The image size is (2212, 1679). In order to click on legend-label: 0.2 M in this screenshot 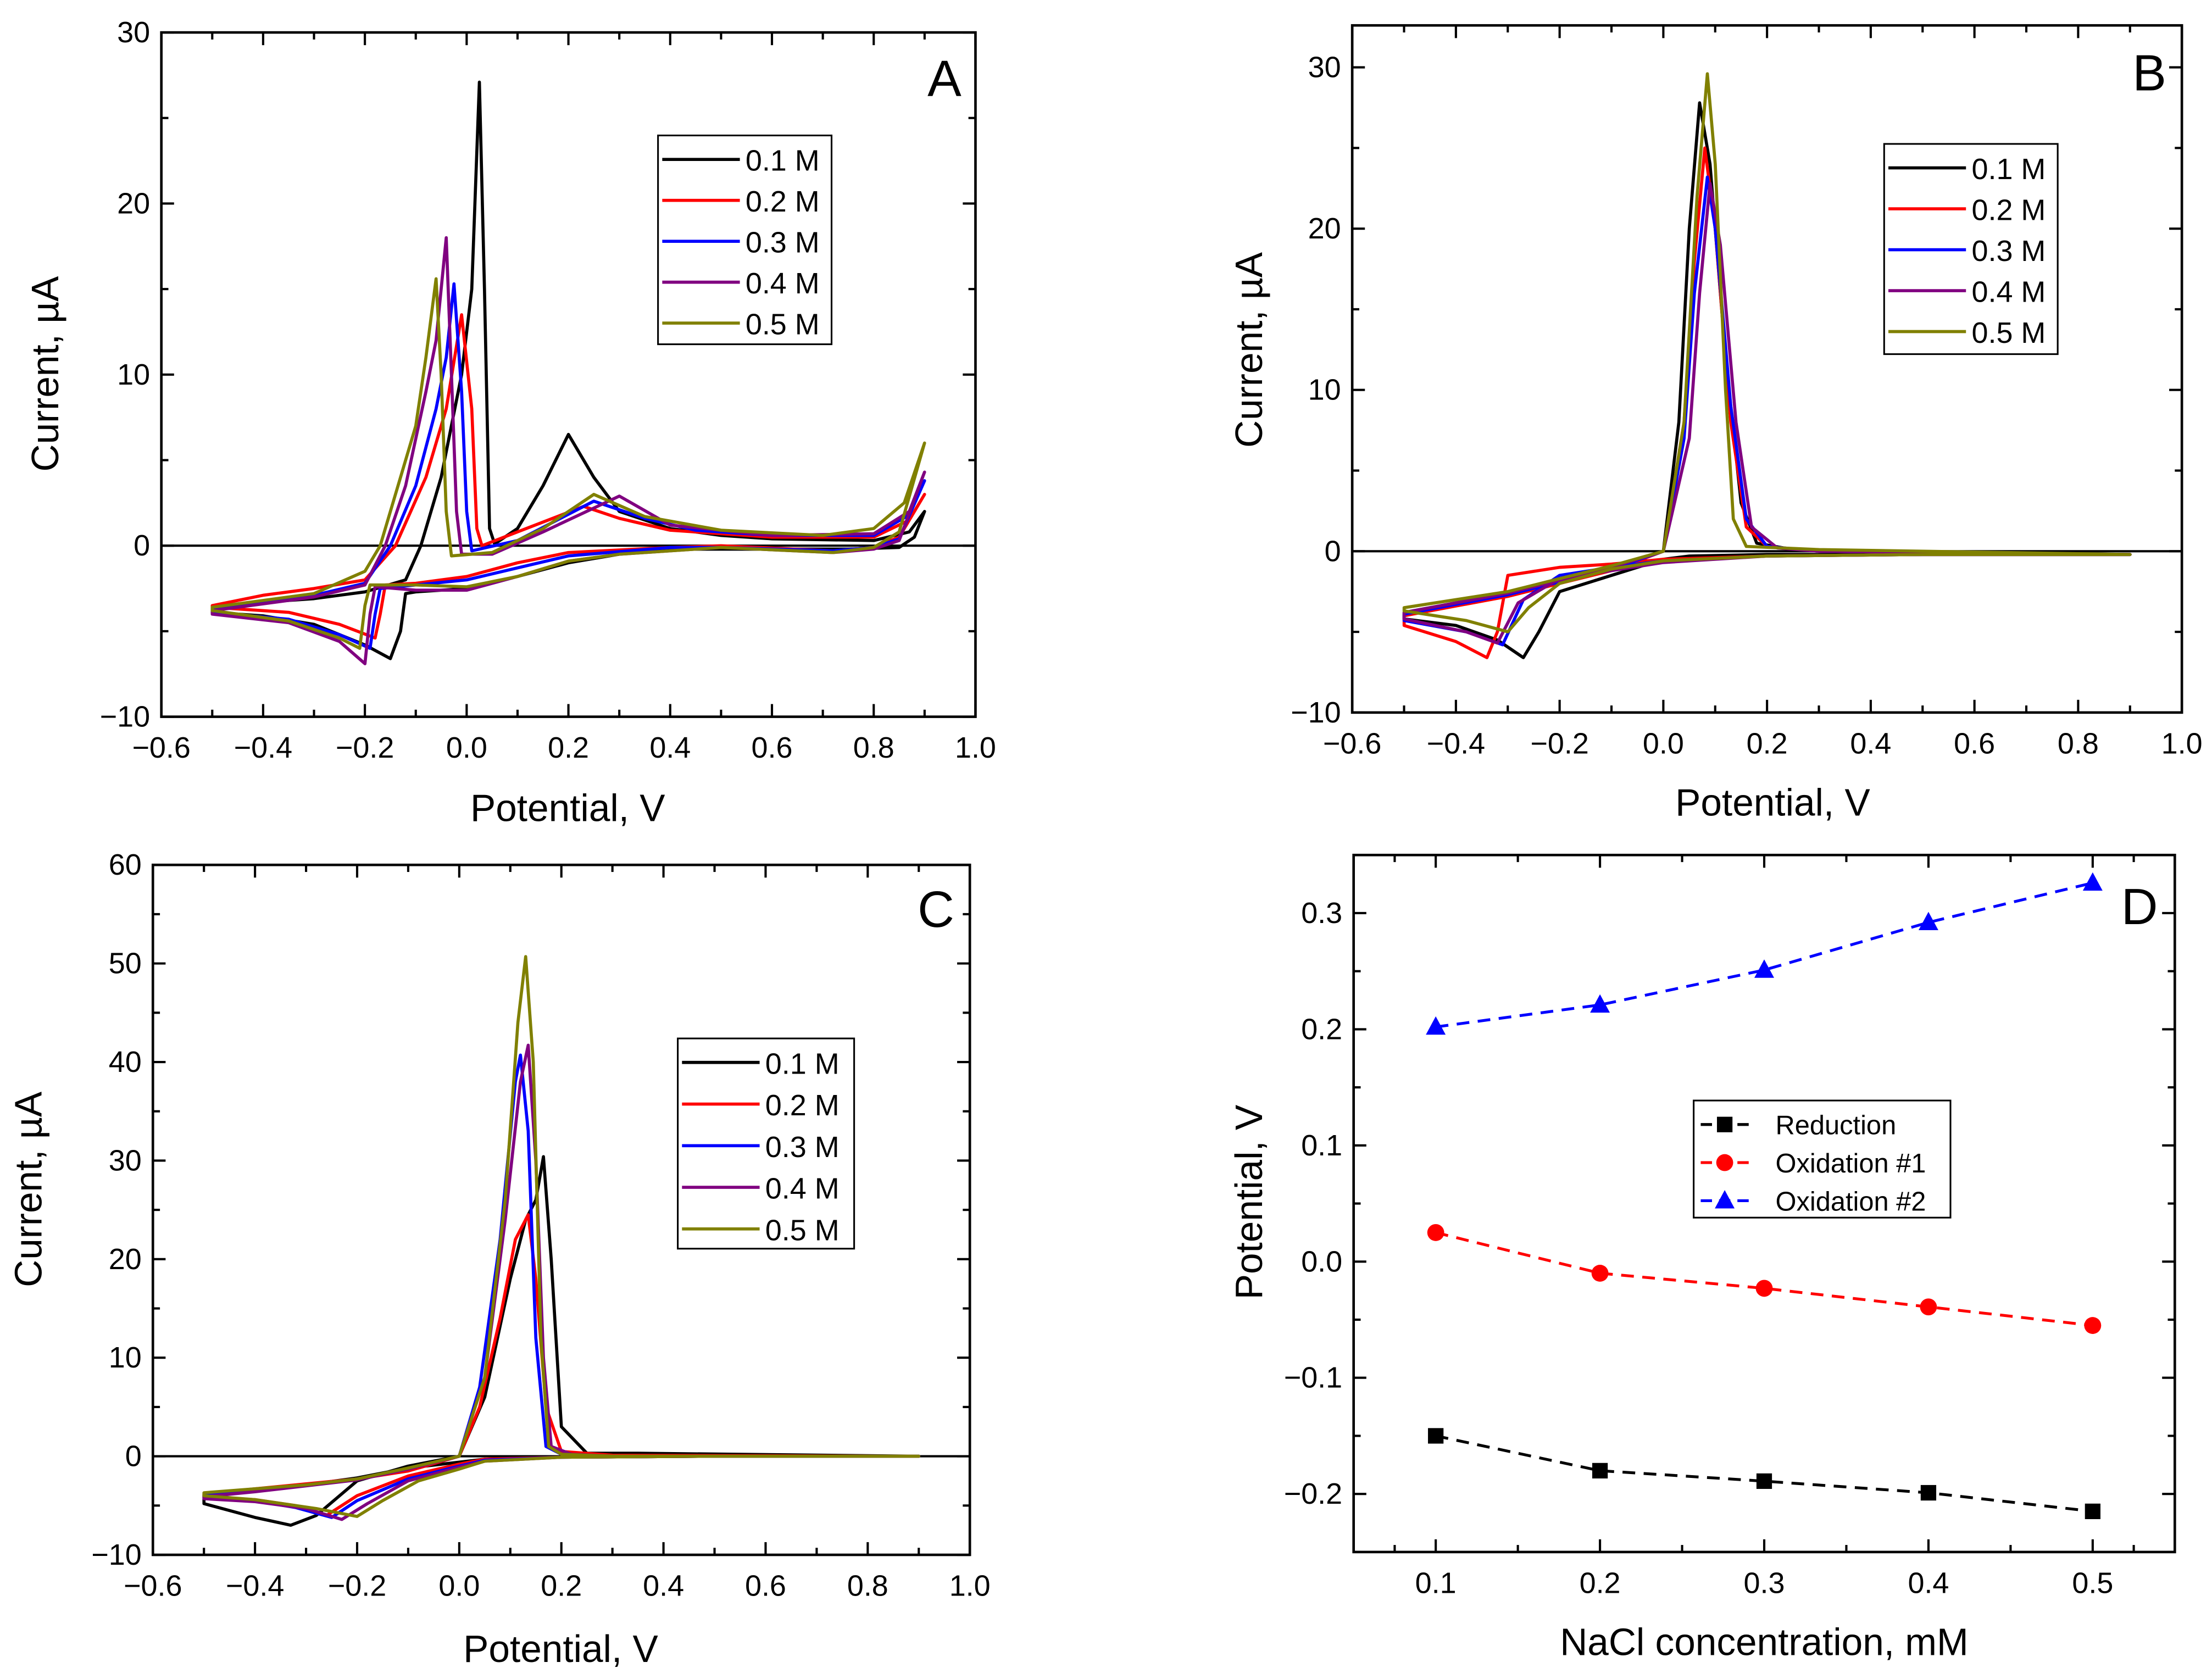, I will do `click(2009, 211)`.